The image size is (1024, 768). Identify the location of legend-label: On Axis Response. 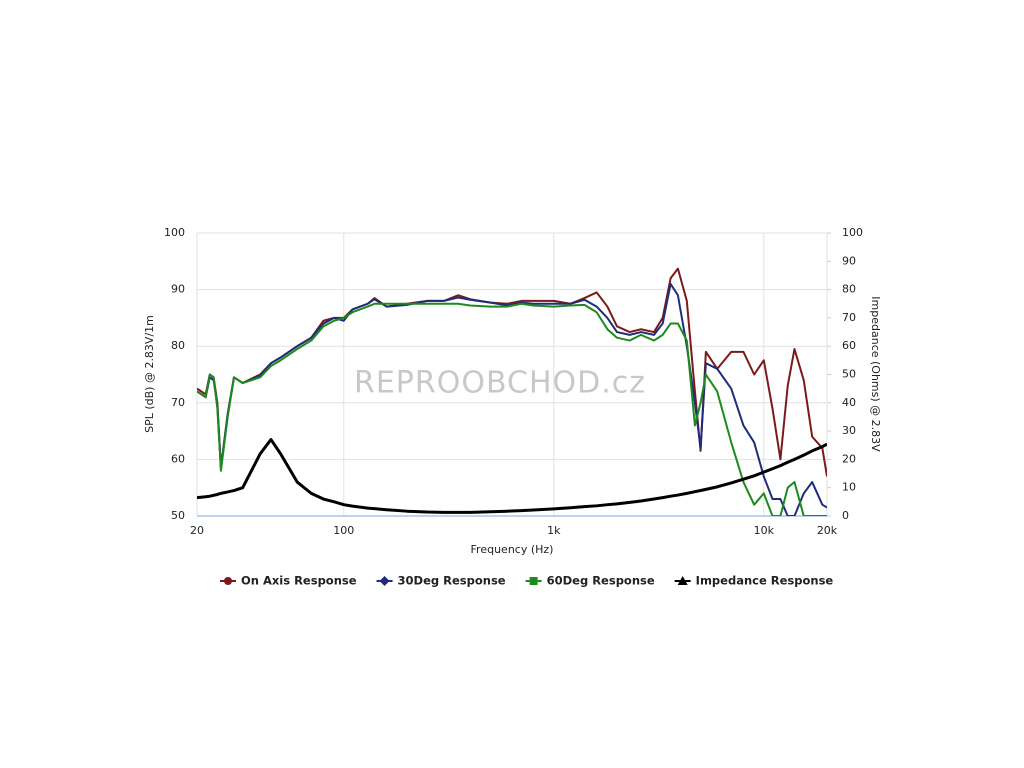
(299, 581).